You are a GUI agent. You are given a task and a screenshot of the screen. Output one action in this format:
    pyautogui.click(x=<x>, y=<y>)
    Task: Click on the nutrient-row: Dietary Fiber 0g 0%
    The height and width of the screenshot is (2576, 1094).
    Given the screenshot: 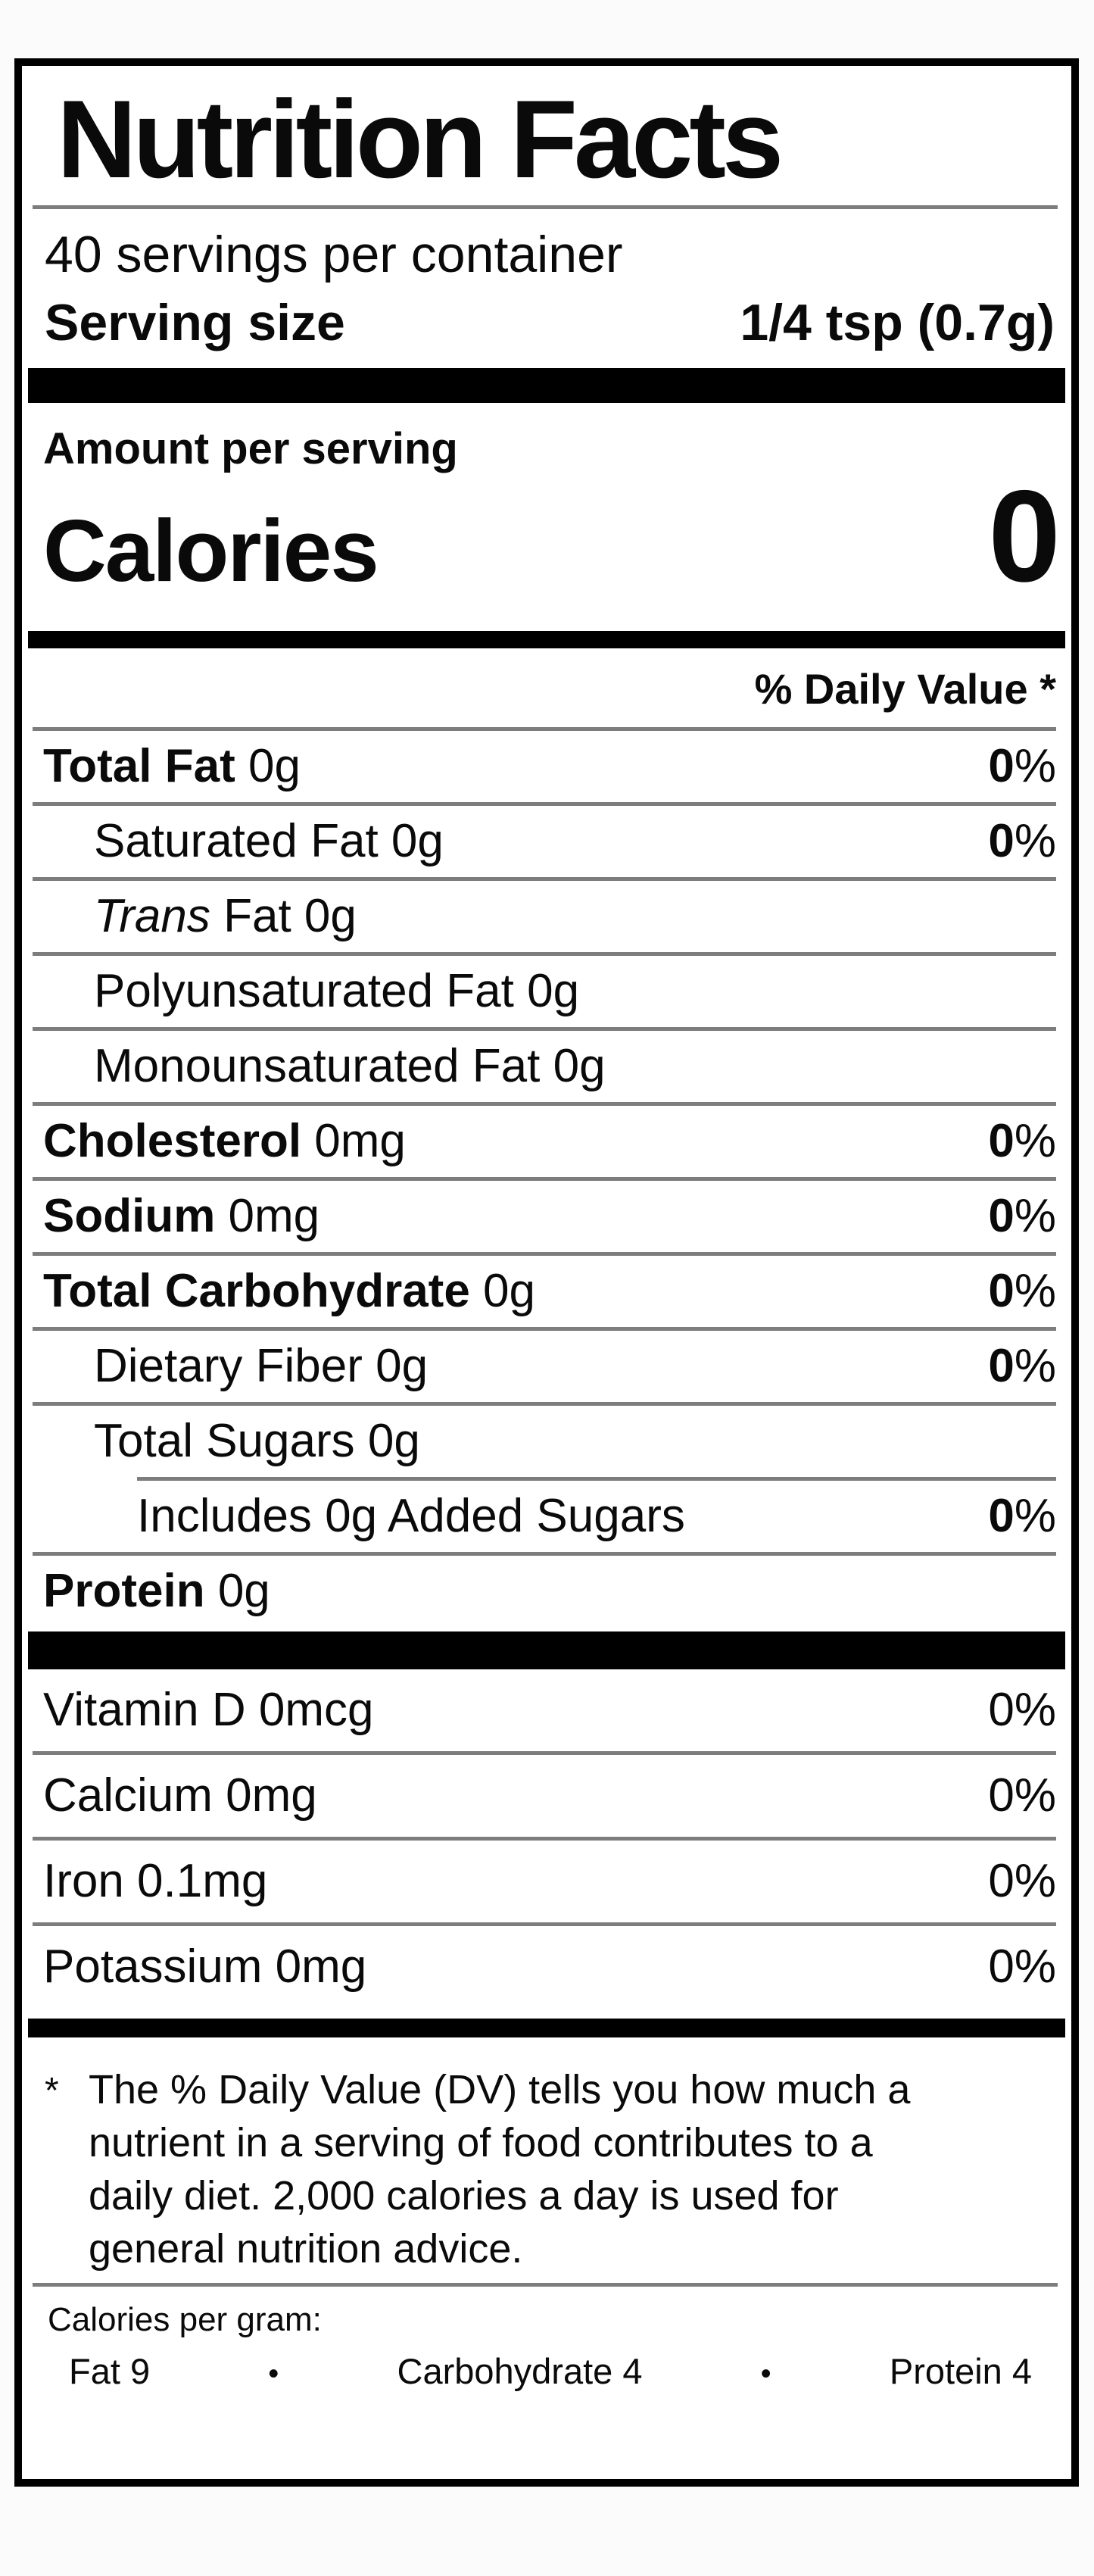 What is the action you would take?
    pyautogui.click(x=546, y=1367)
    